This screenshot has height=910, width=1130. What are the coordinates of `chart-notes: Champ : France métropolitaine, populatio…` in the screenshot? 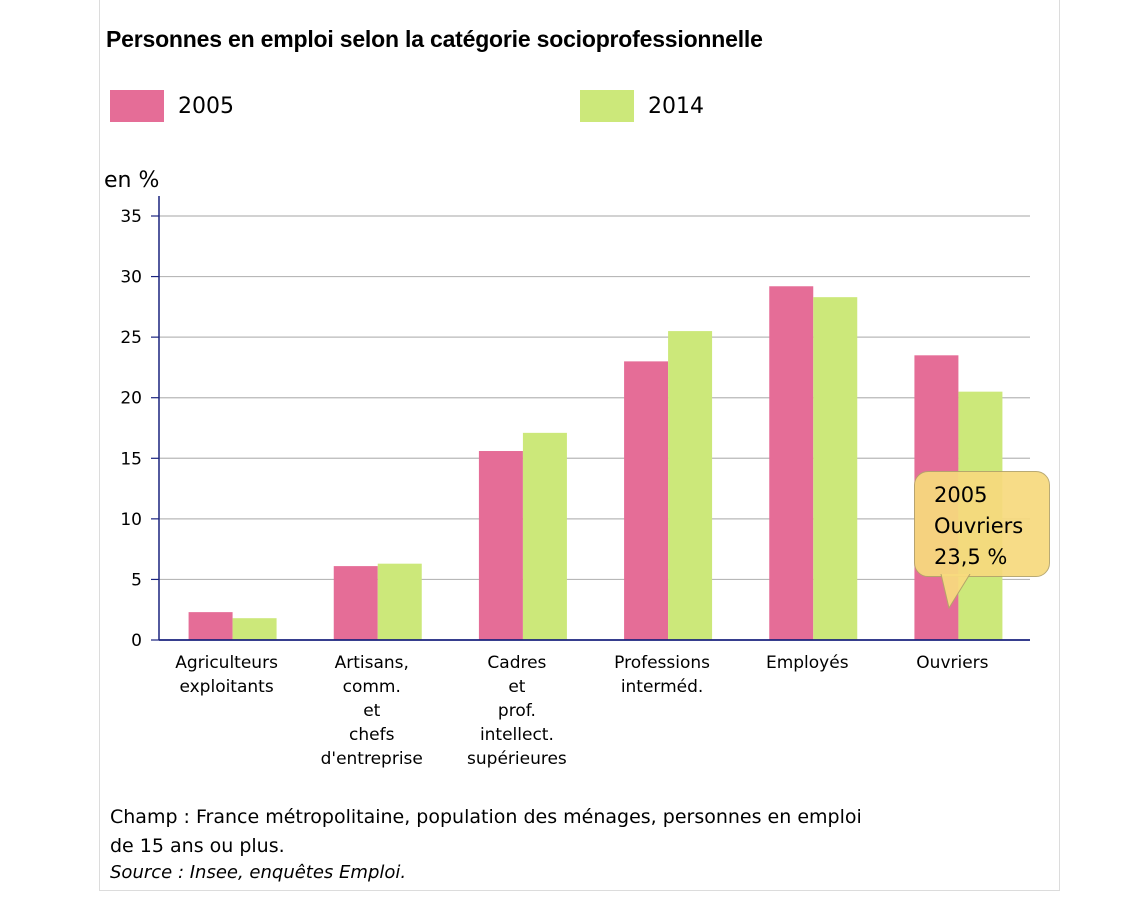 It's located at (486, 844).